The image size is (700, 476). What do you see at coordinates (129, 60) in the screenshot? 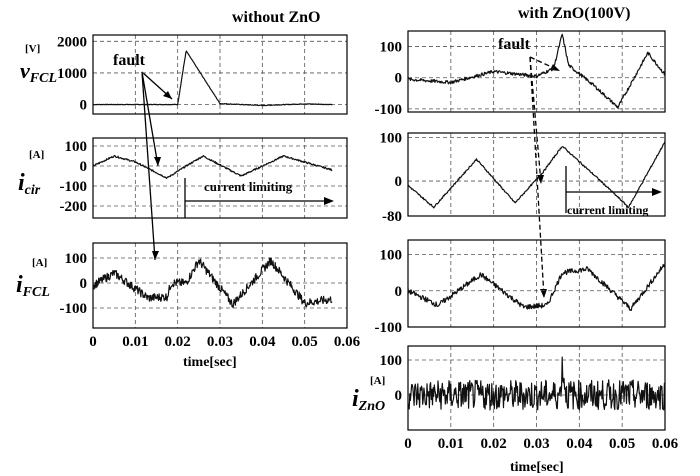
I see `fault-label-left: fault` at bounding box center [129, 60].